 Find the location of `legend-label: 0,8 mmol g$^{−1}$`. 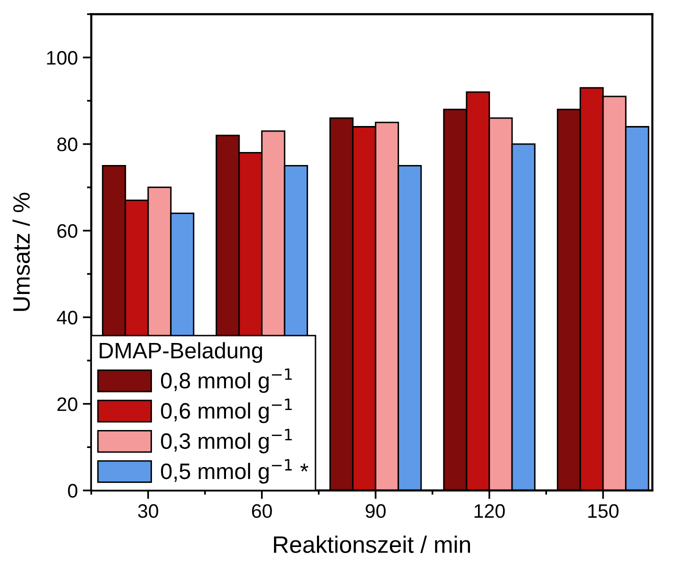

legend-label: 0,8 mmol g$^{−1}$ is located at coordinates (226, 380).